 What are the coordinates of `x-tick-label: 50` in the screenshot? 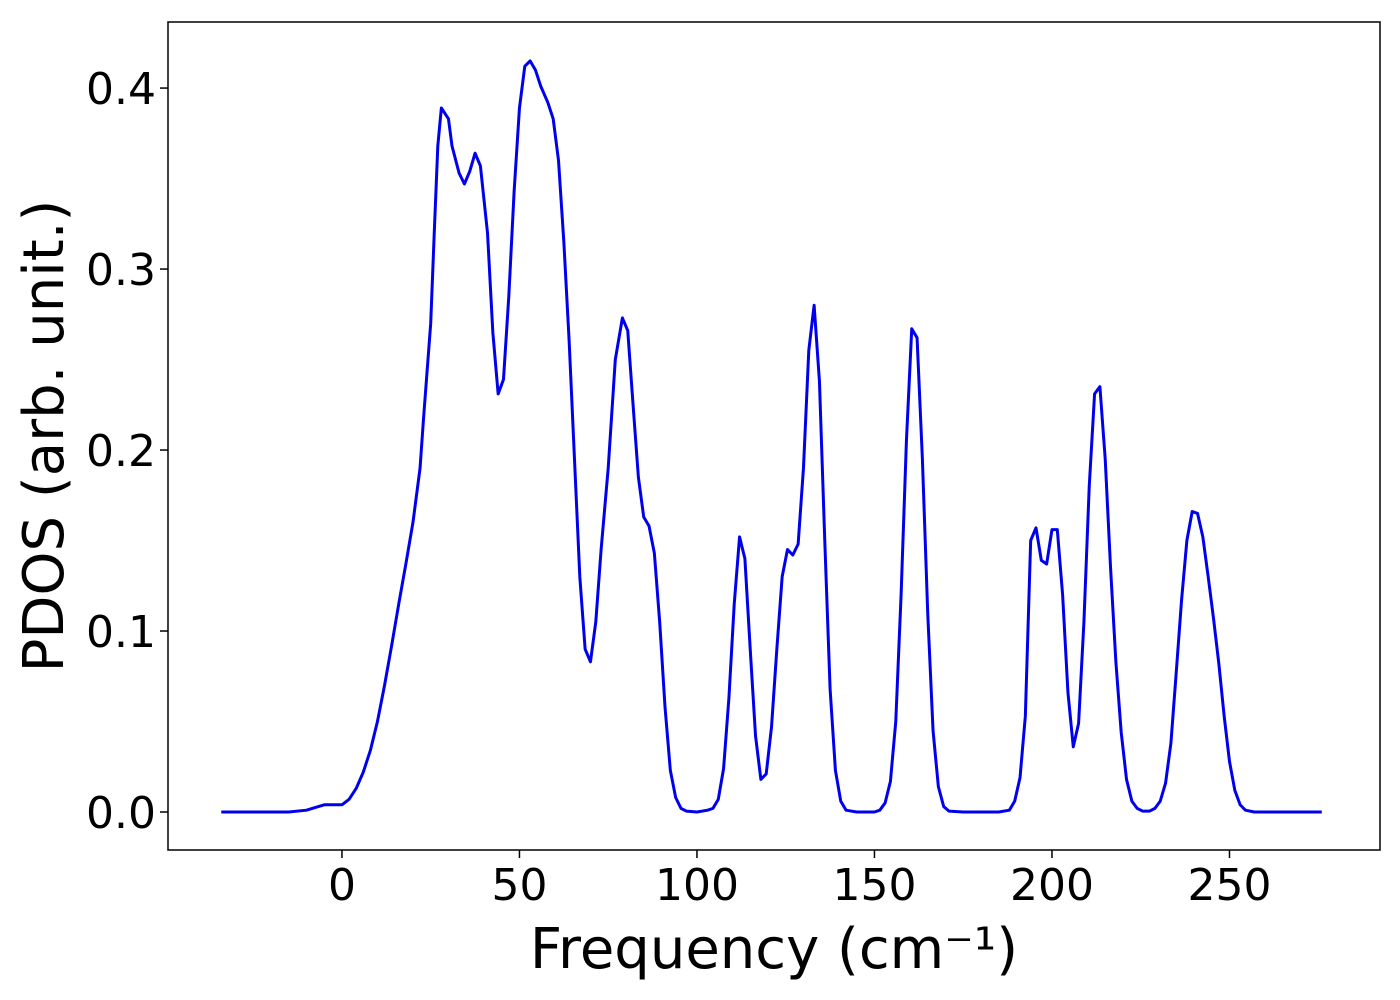 It's located at (519, 885).